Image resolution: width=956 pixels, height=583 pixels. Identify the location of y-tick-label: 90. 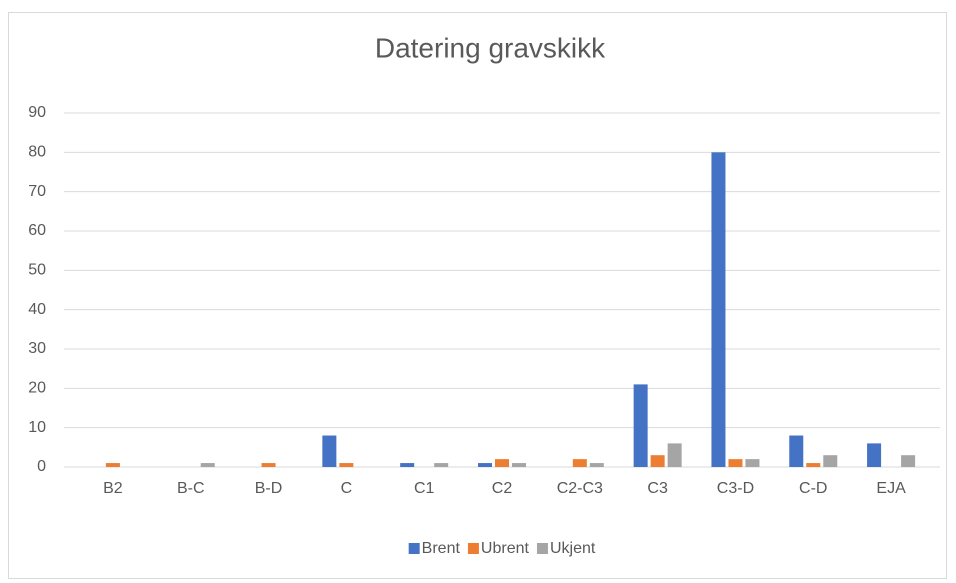
(37, 112).